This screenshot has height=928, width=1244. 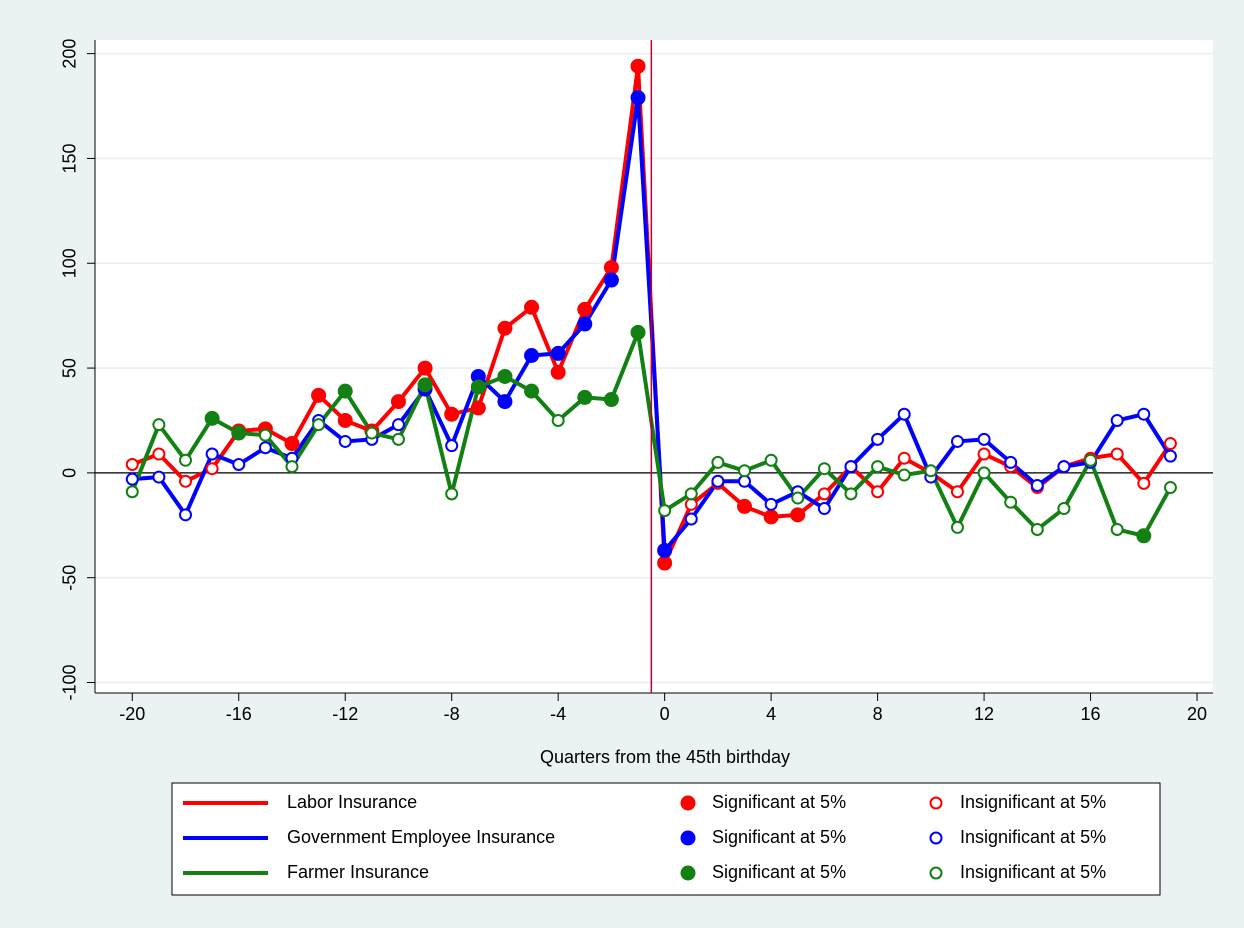 I want to click on x-tick-label: 8, so click(x=878, y=714).